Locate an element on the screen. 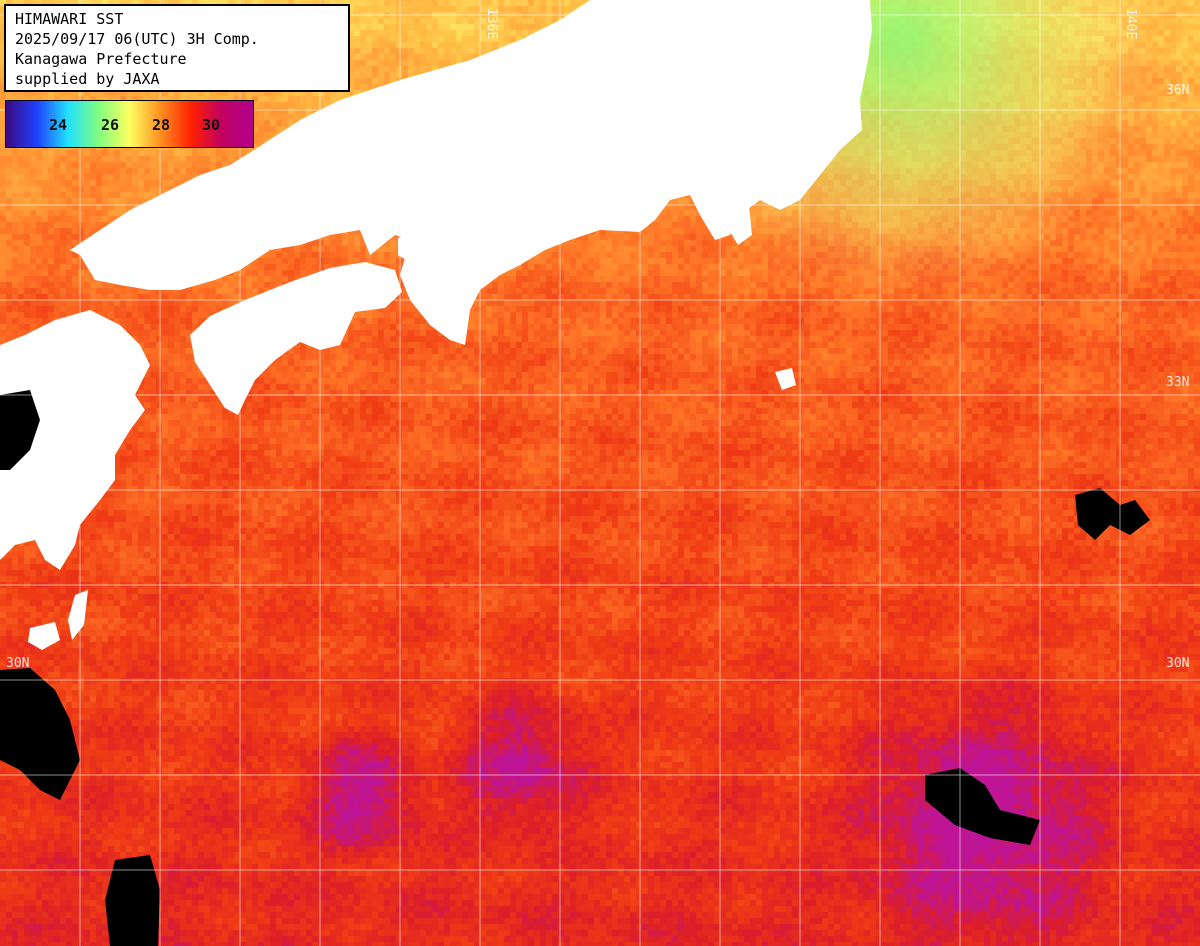  izu-peninsula is located at coordinates (739, 220).